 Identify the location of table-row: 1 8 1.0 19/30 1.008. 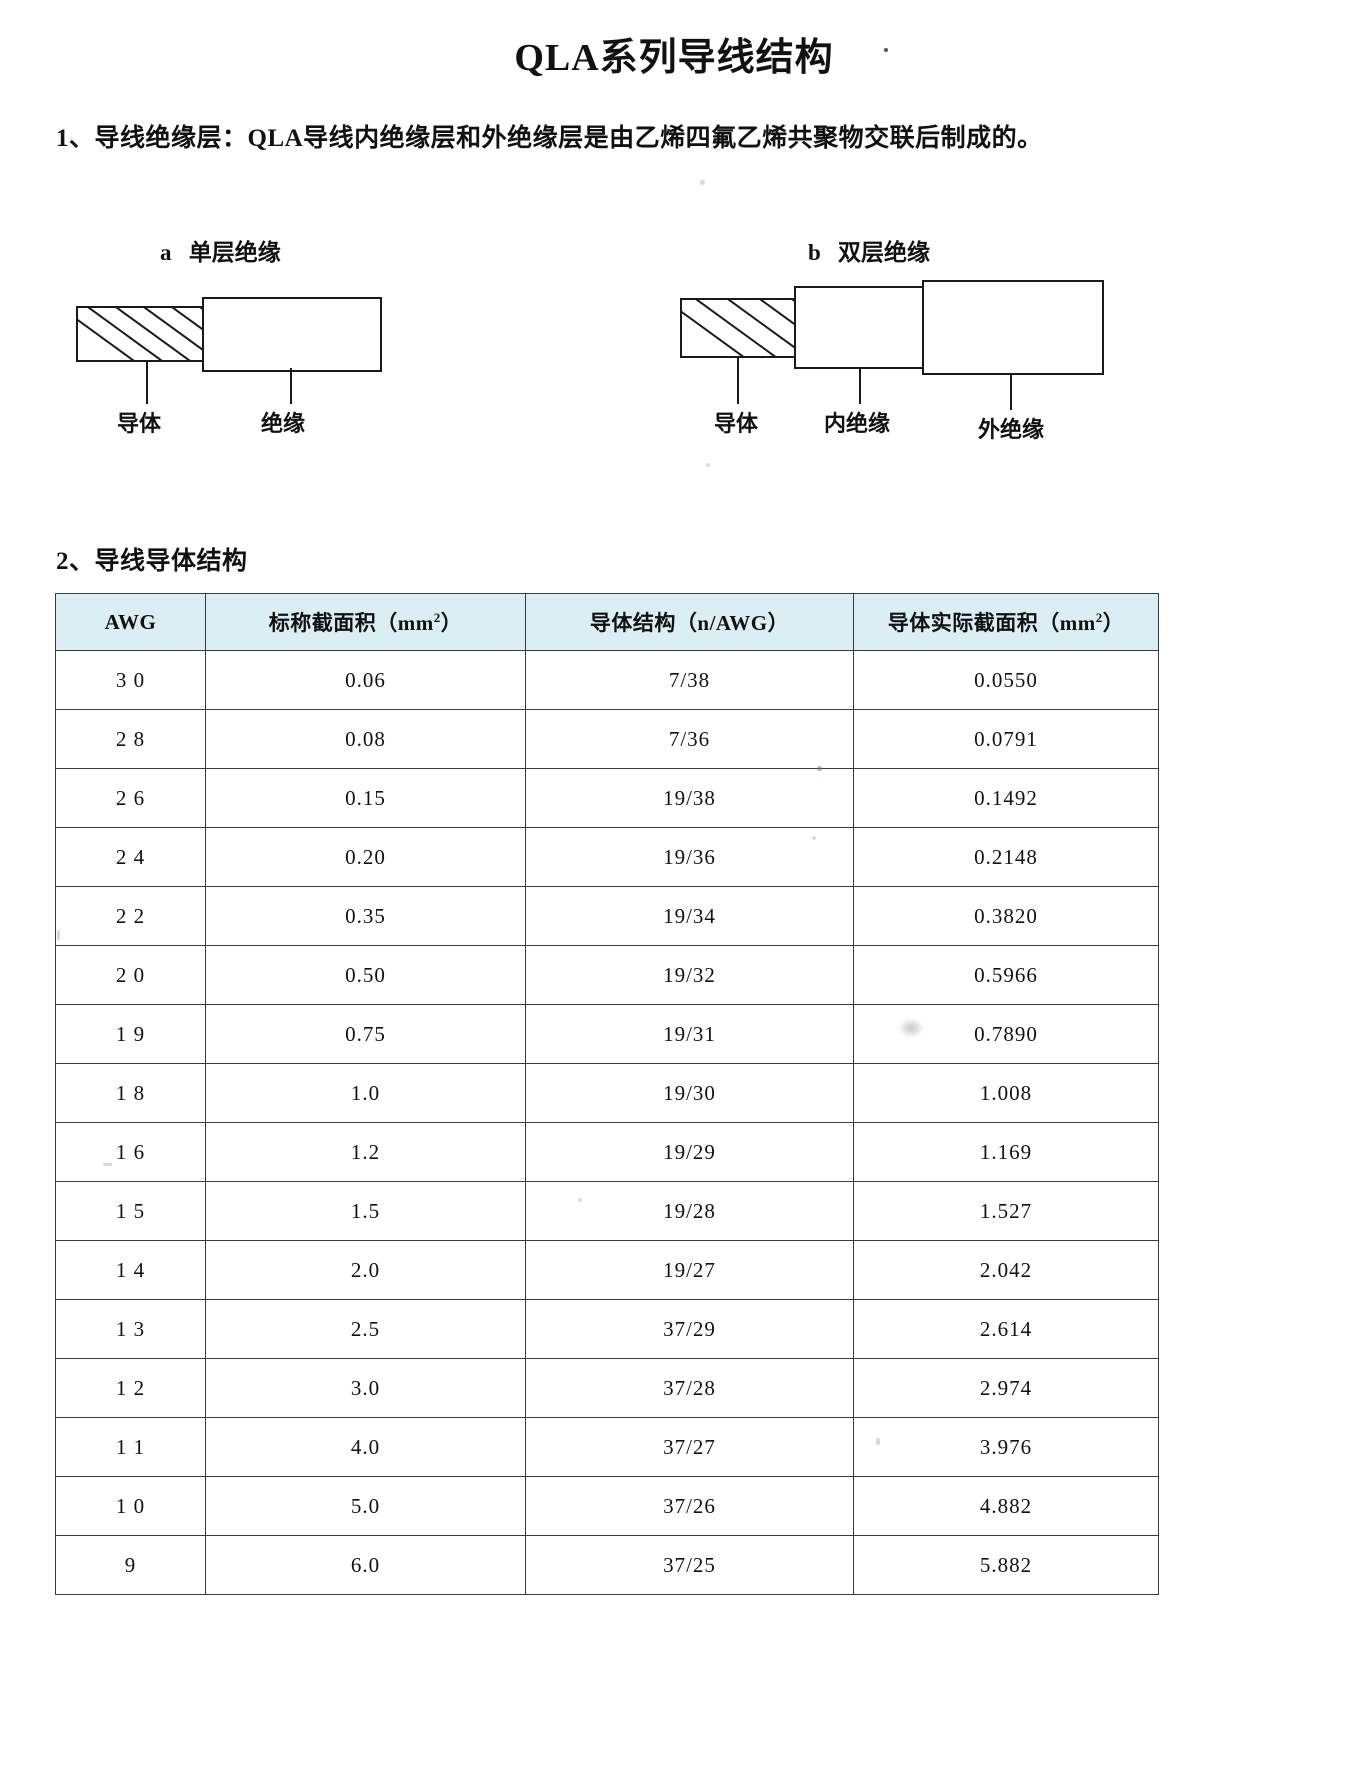
(607, 1093).